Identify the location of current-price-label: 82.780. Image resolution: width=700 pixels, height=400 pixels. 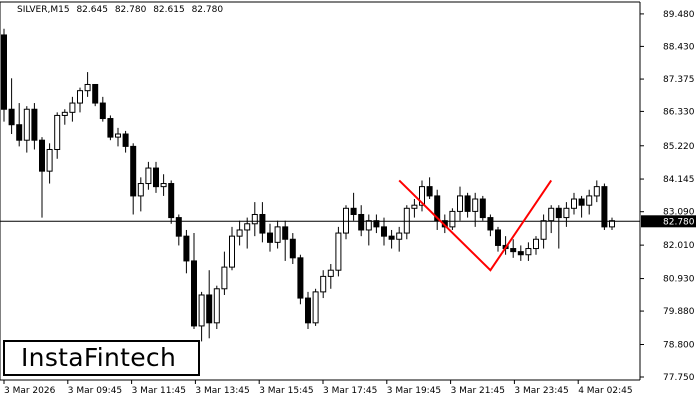
(679, 222).